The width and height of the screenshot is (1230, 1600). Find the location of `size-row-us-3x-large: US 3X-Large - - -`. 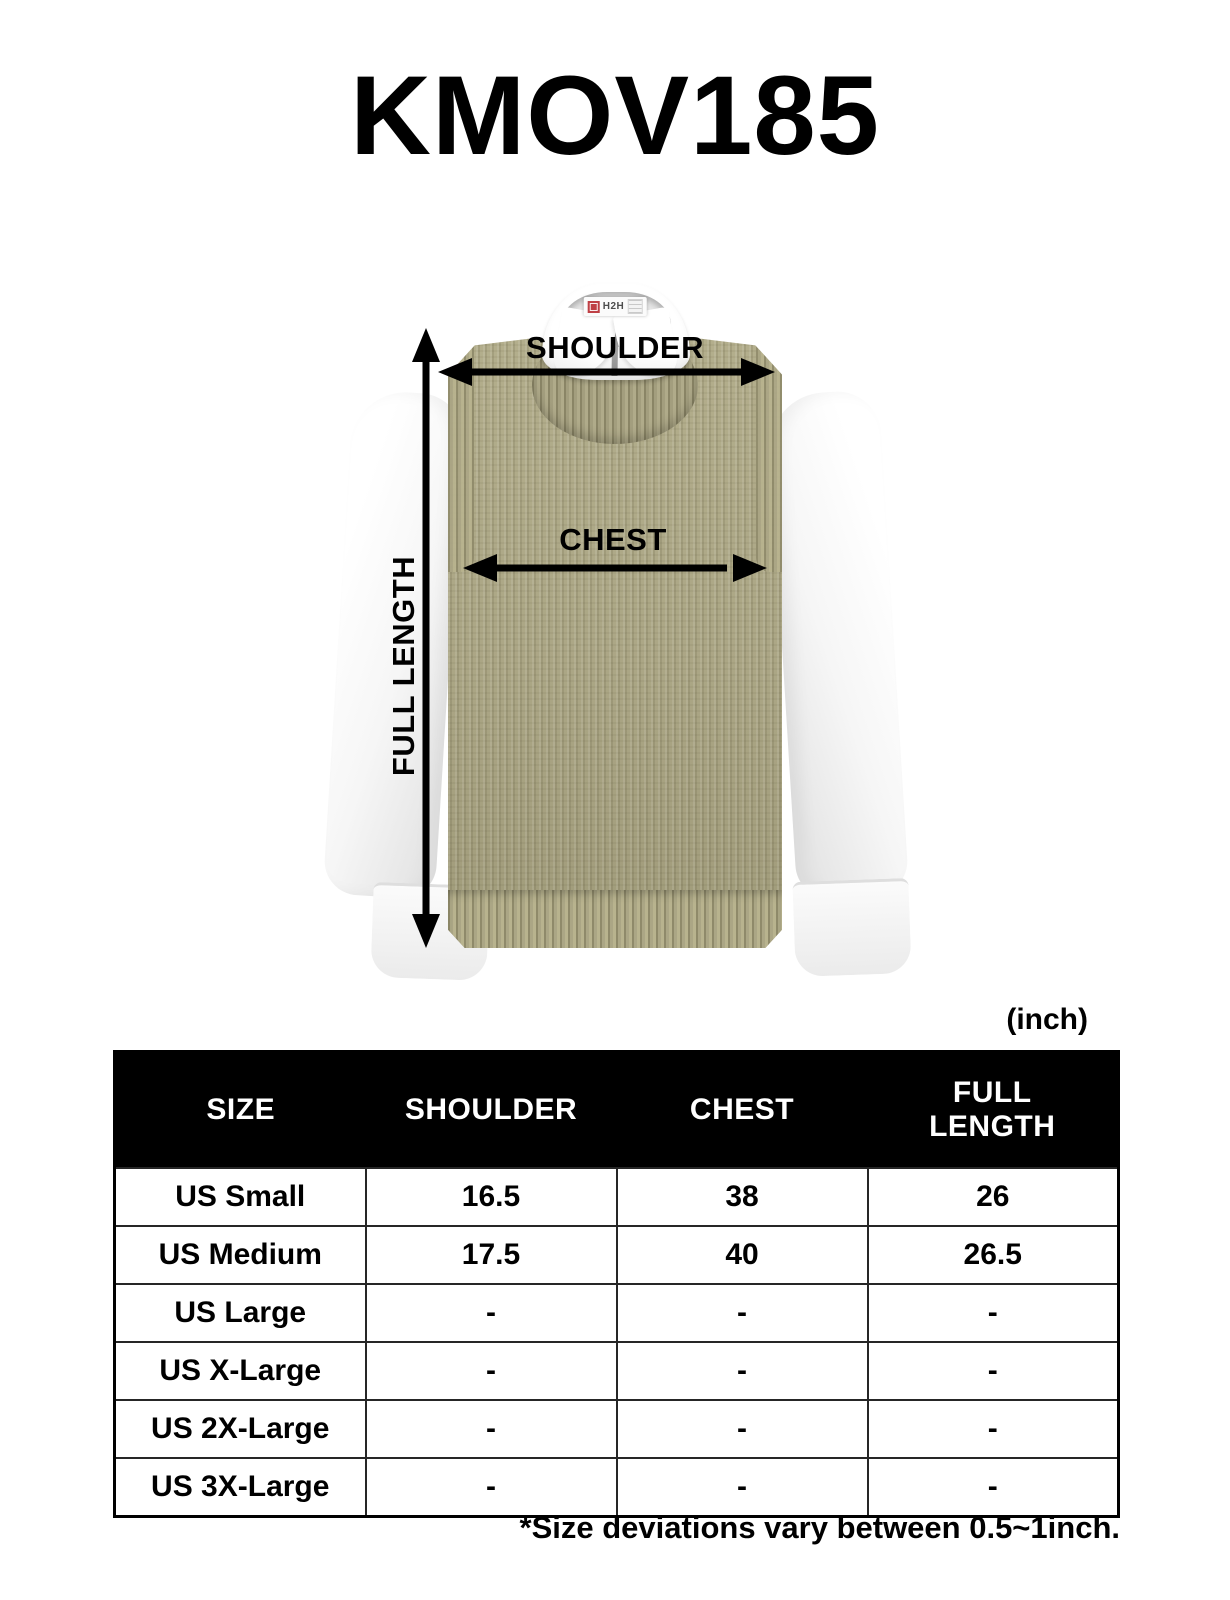

size-row-us-3x-large: US 3X-Large - - - is located at coordinates (616, 1487).